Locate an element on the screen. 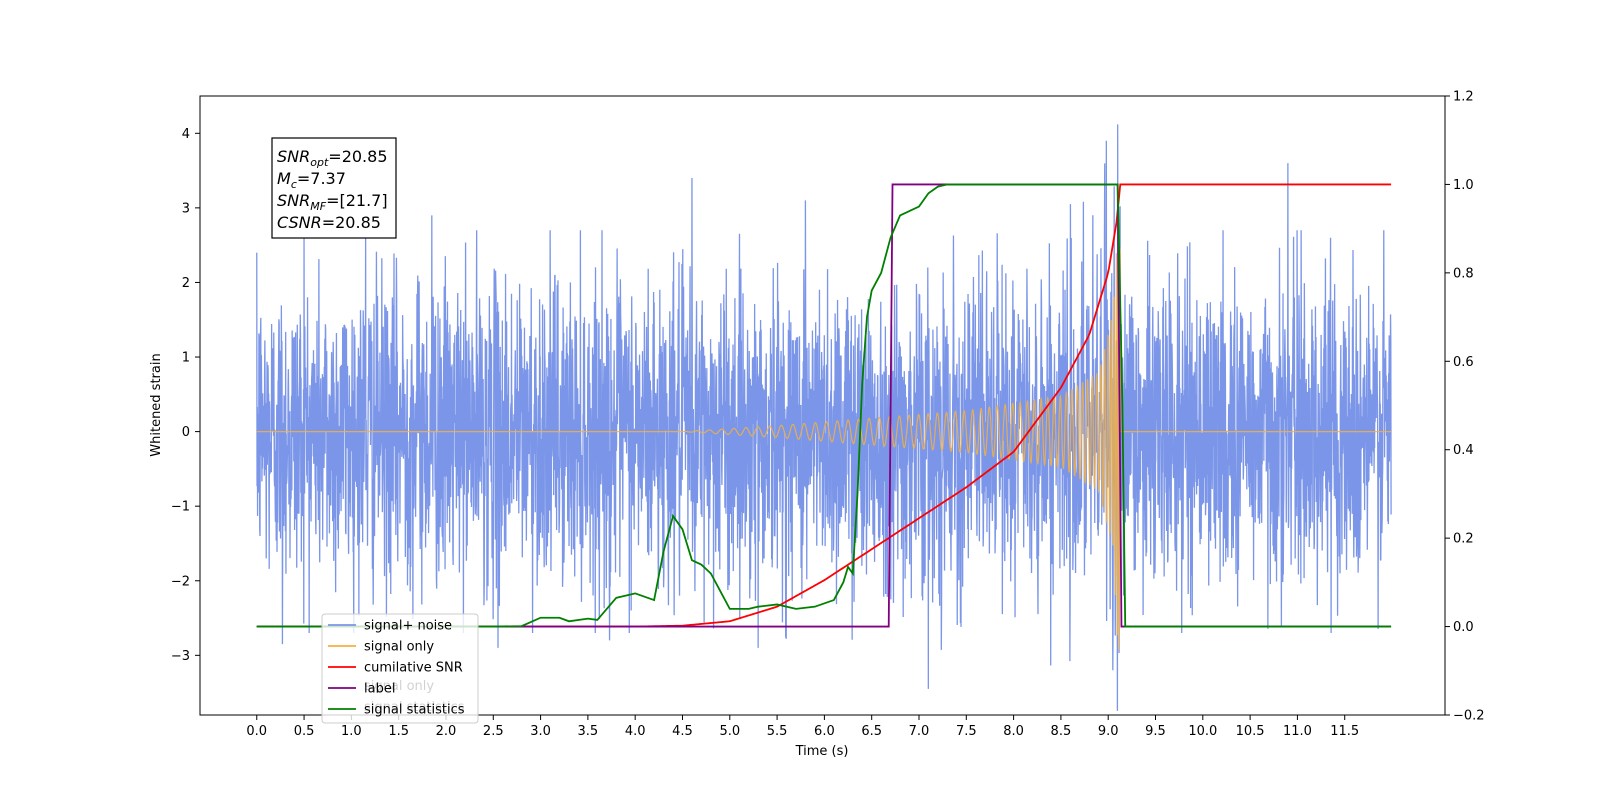 The width and height of the screenshot is (1600, 800). annotation-symbol: CSNR is located at coordinates (299, 222).